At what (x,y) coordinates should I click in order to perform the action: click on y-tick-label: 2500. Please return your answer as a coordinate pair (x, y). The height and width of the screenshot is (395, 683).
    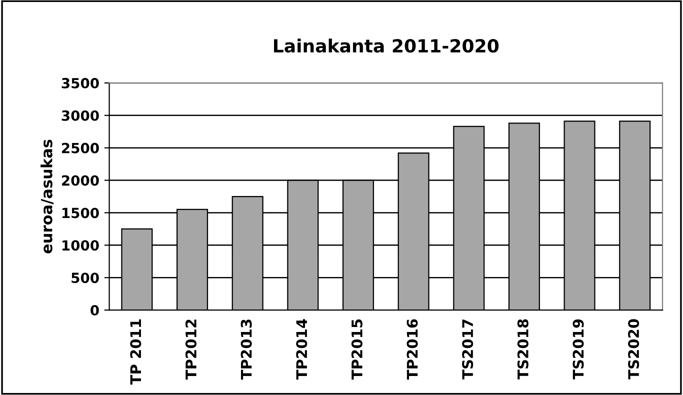
    Looking at the image, I should click on (80, 148).